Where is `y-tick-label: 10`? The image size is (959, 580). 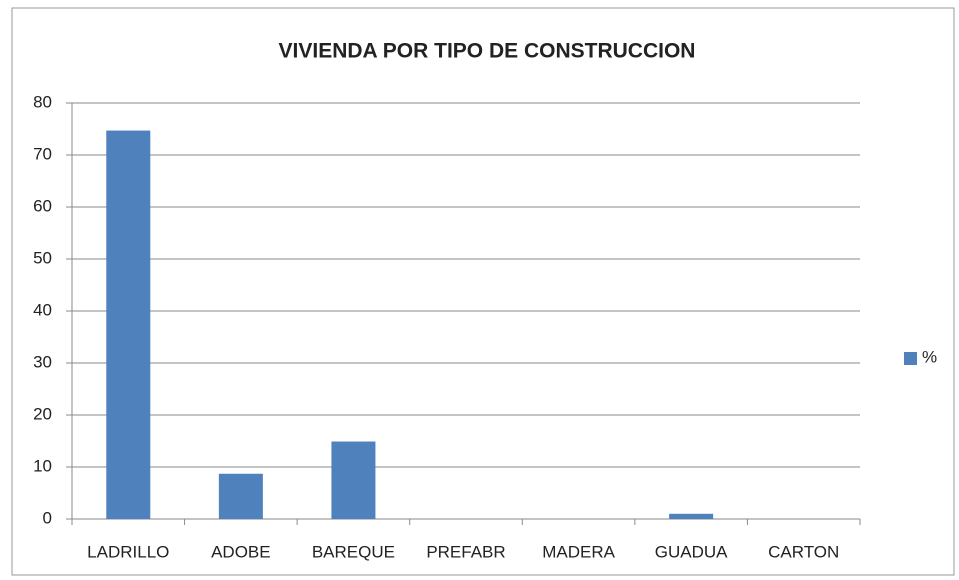
y-tick-label: 10 is located at coordinates (42, 465).